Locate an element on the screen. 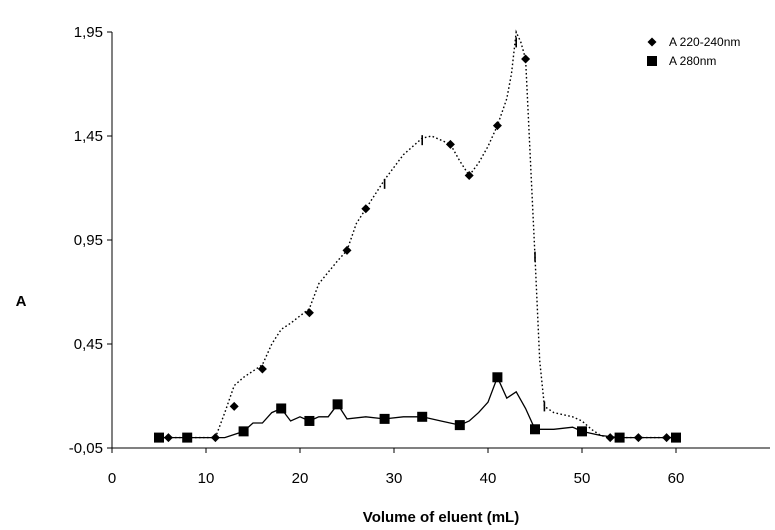  x-tick-label: 60 is located at coordinates (676, 478).